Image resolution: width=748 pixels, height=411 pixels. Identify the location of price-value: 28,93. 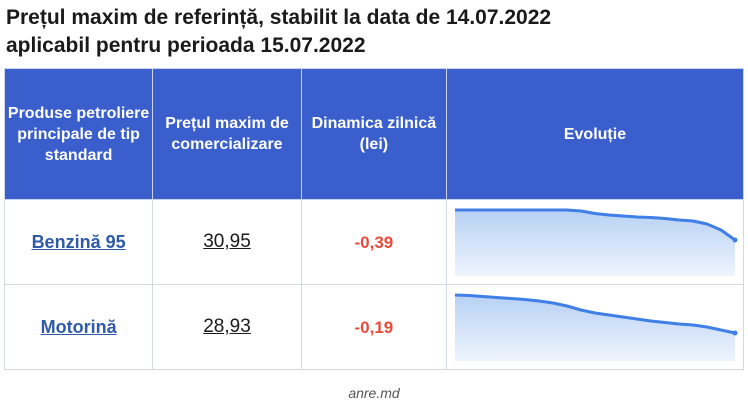
(227, 326).